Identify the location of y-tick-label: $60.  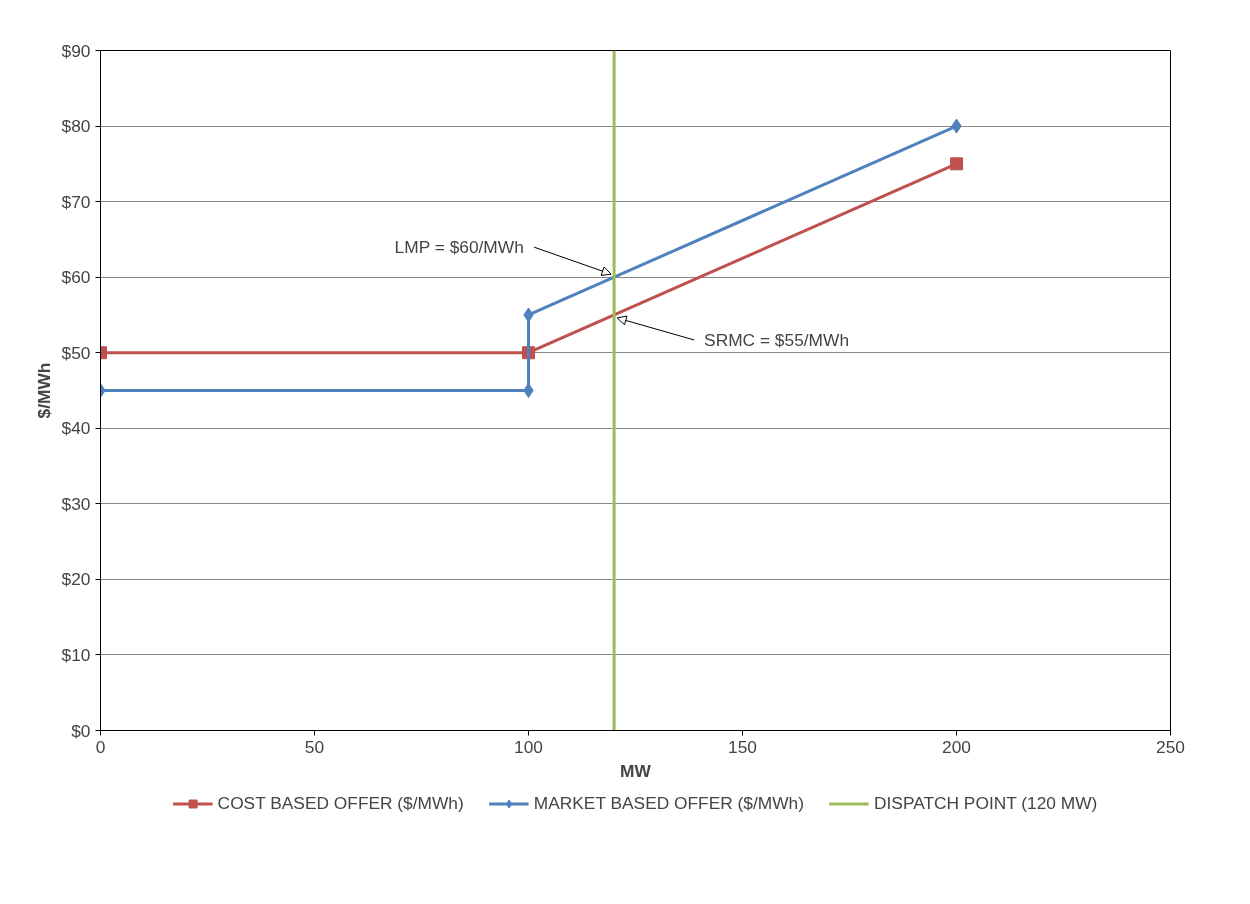
(76, 277).